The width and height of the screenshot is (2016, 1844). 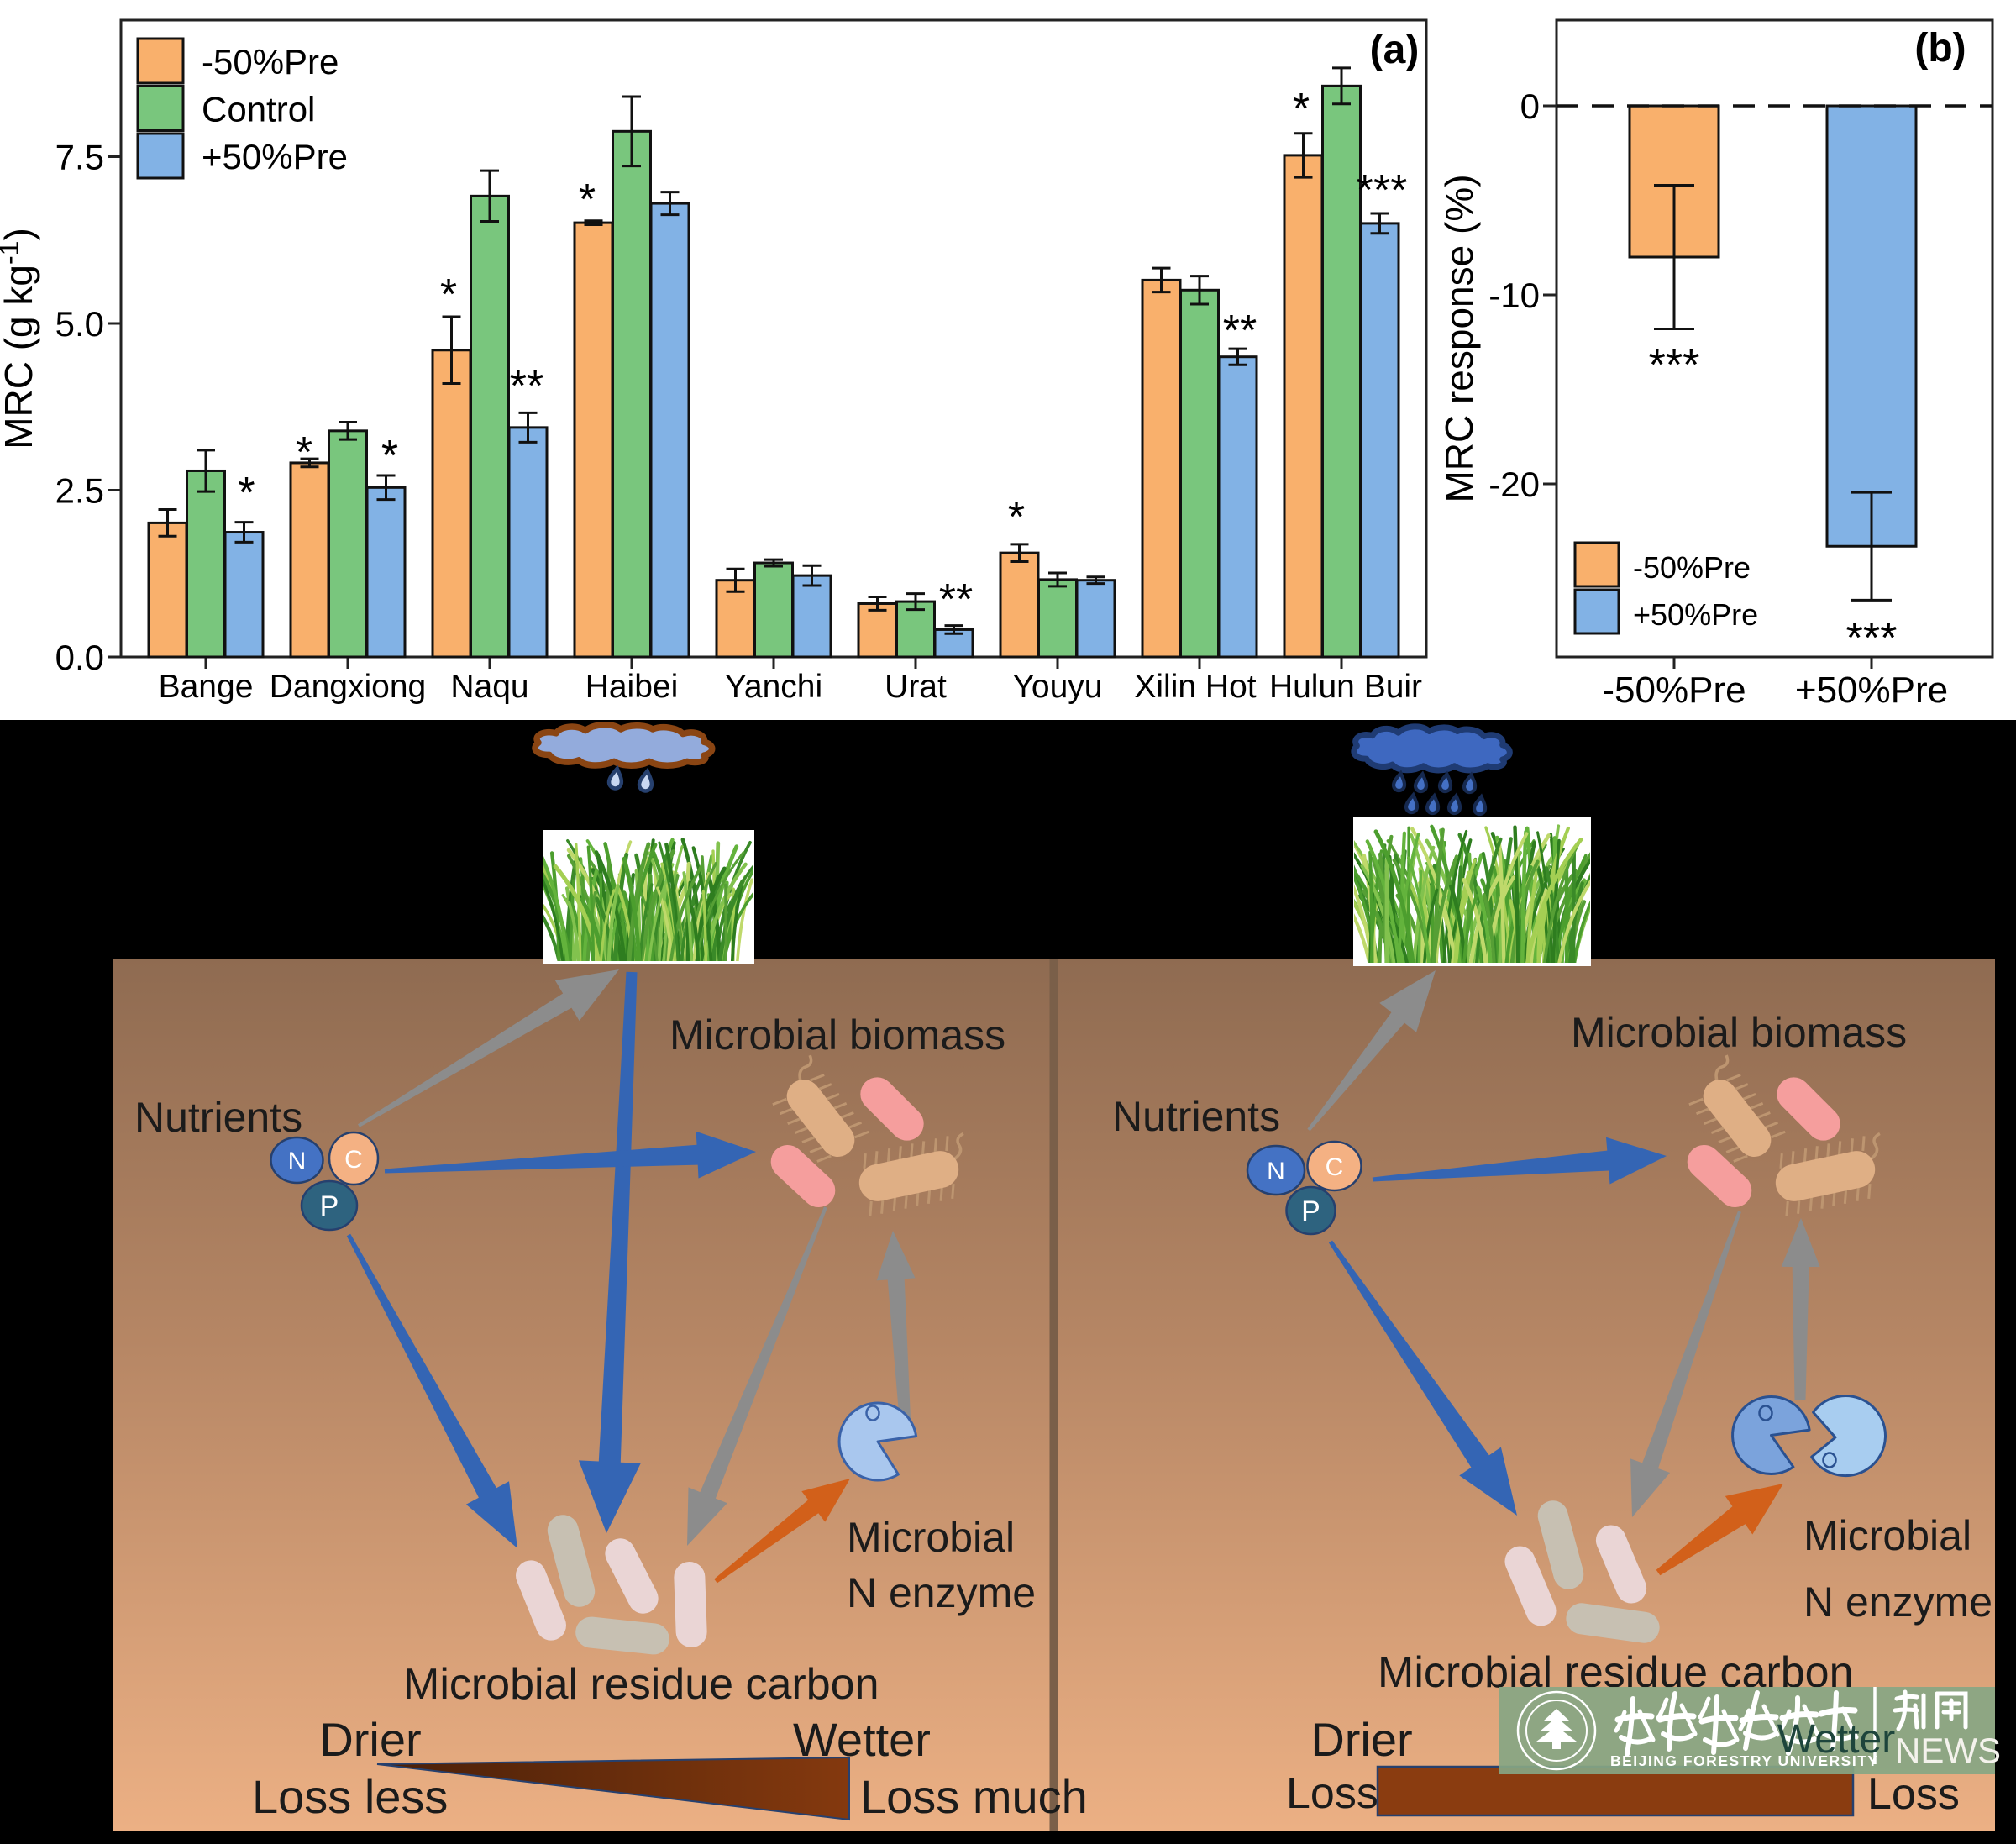 I want to click on svg-text: 5.0, so click(x=79, y=324).